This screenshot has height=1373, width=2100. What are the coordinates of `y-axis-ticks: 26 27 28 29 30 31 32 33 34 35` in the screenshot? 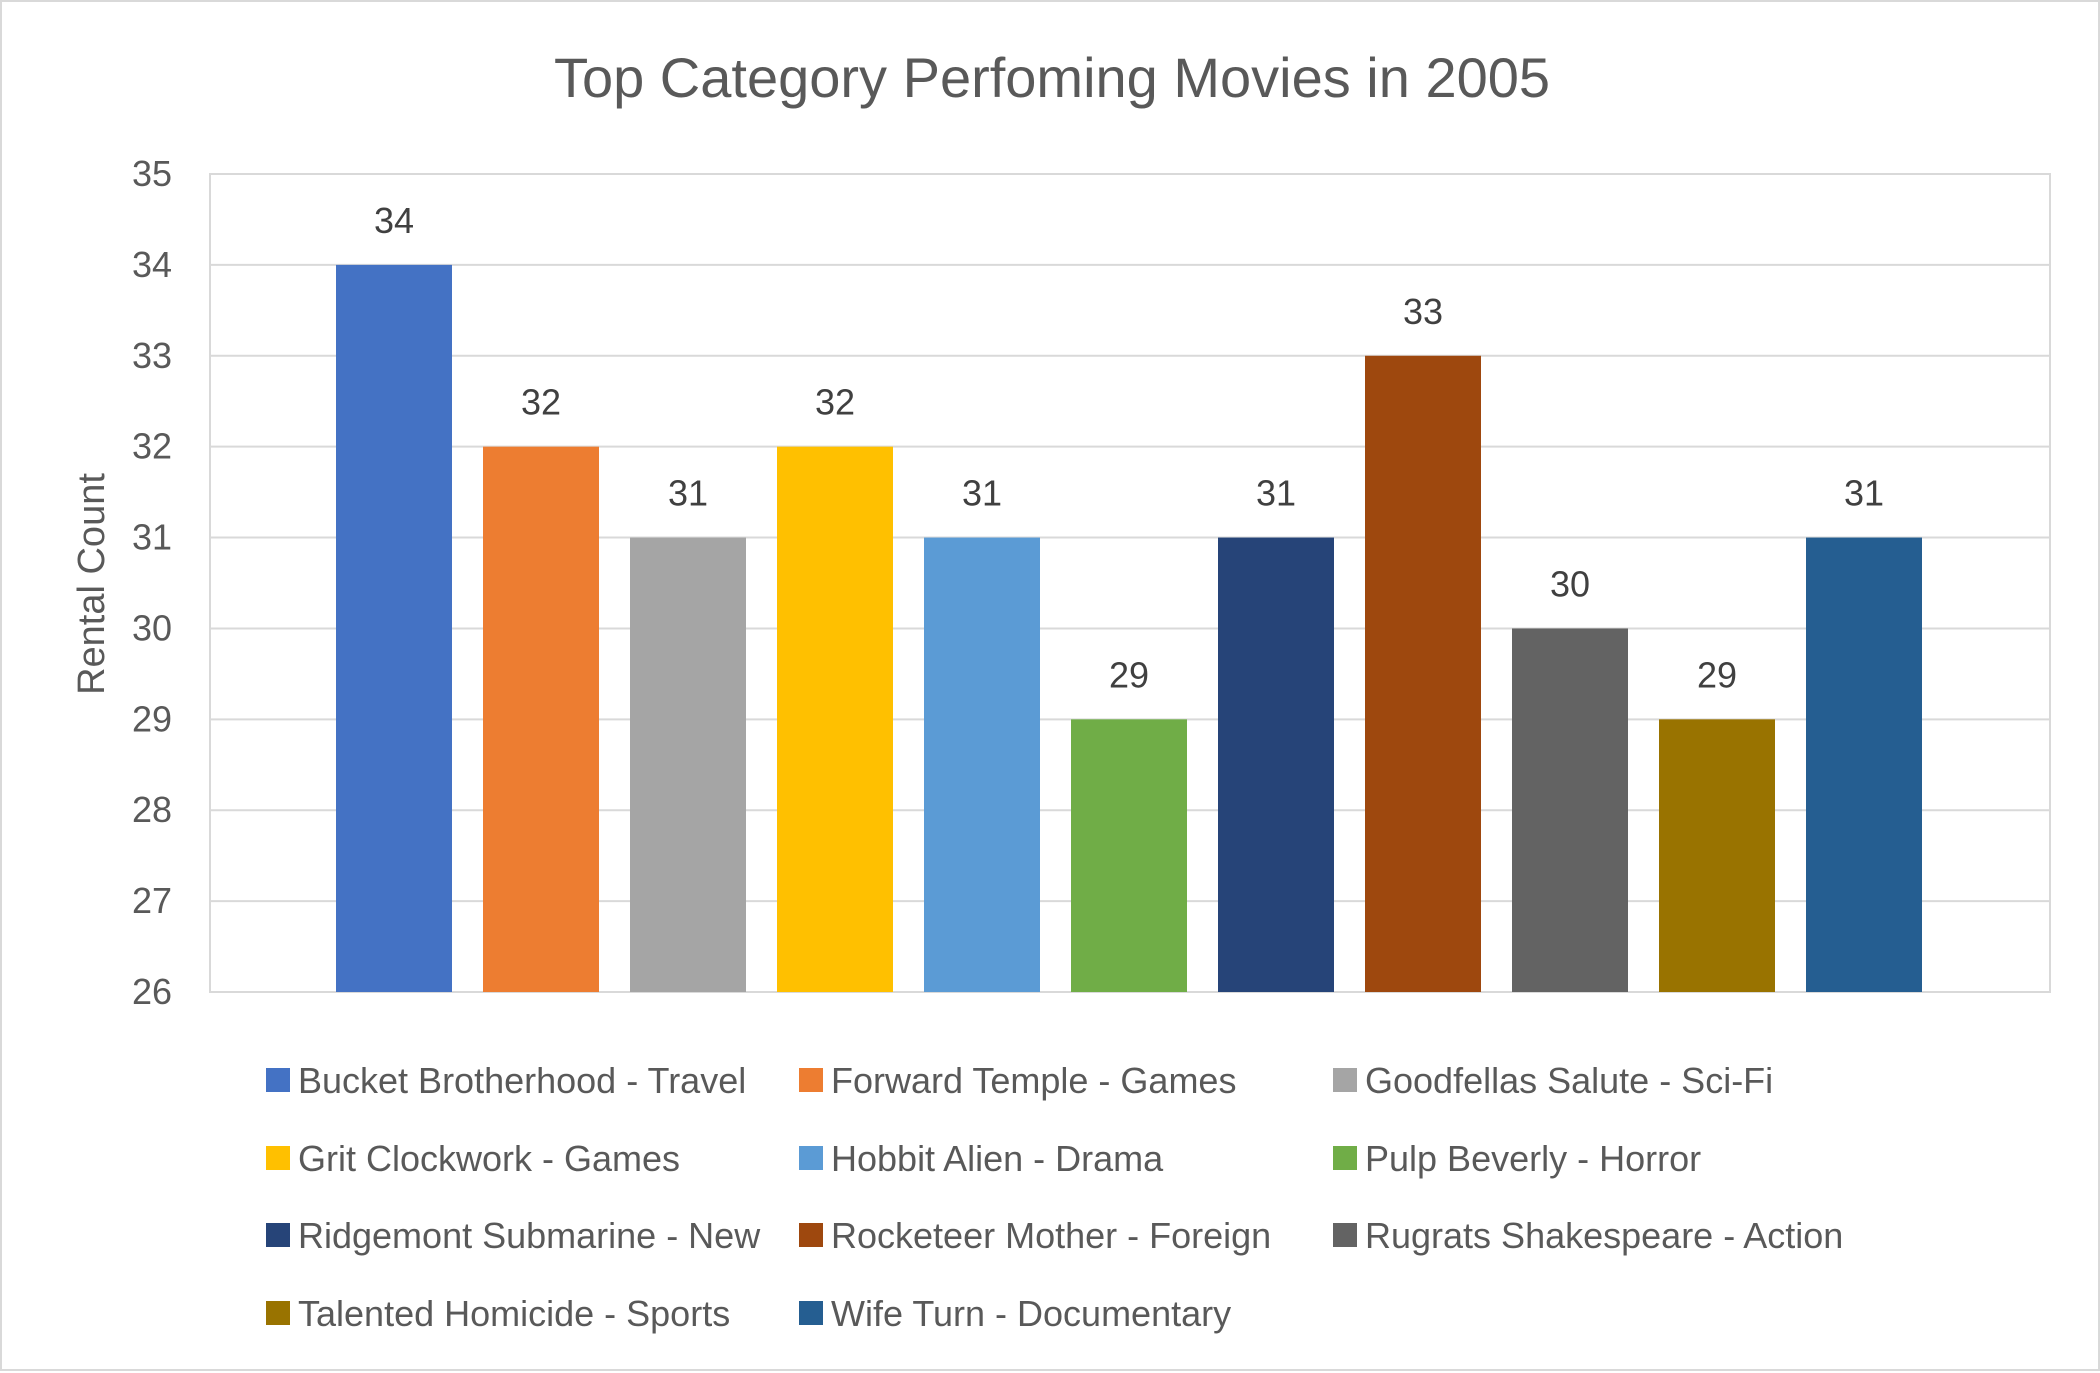 It's located at (152, 582).